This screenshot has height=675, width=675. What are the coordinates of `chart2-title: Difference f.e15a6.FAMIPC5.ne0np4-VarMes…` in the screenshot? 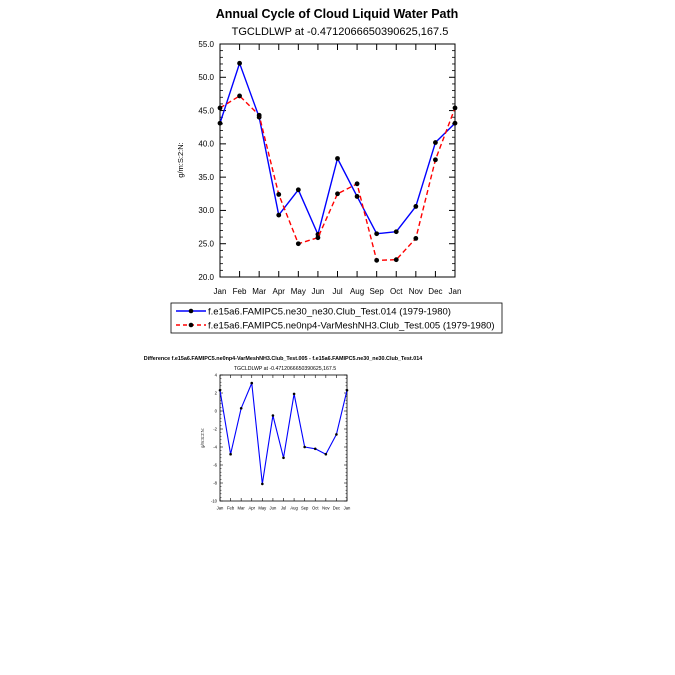 It's located at (283, 359).